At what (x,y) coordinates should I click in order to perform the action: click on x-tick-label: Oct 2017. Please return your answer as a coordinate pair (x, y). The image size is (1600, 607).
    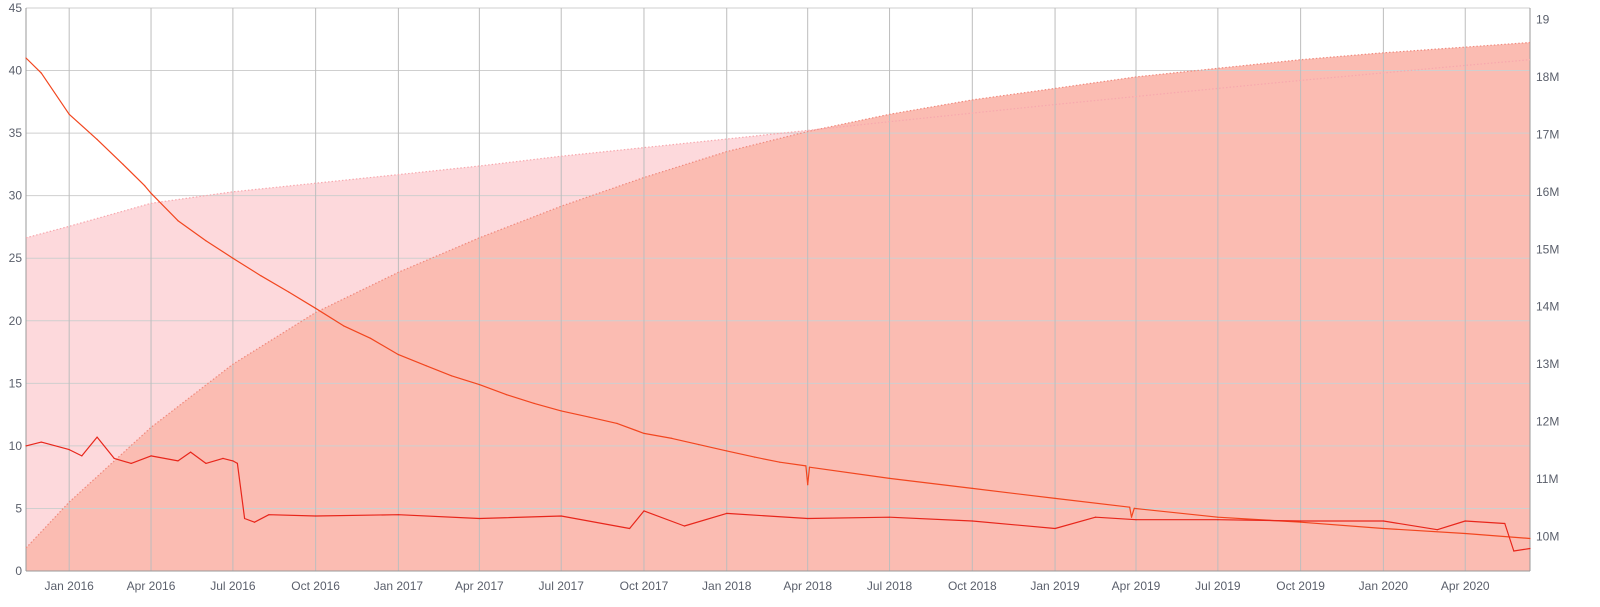
    Looking at the image, I should click on (644, 586).